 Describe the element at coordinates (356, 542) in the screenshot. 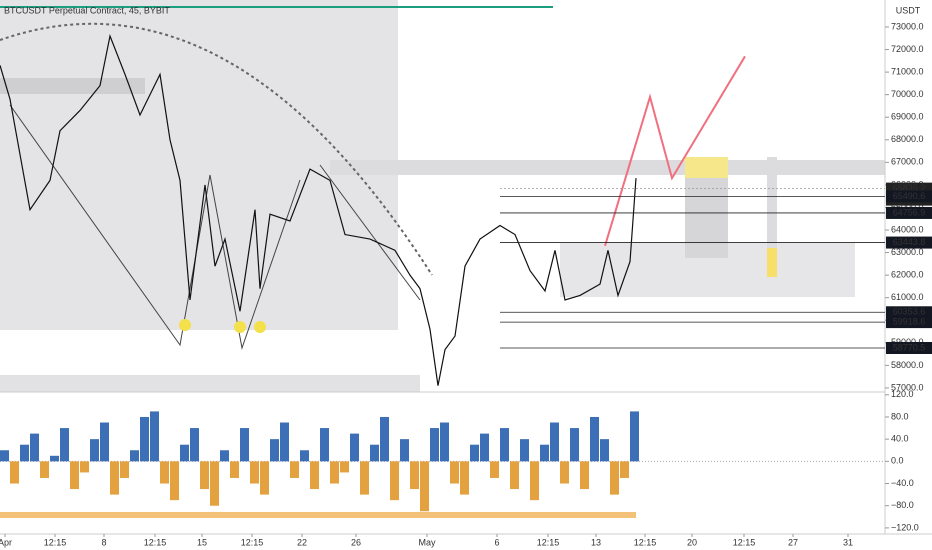

I see `x-tick-label: 26` at that location.